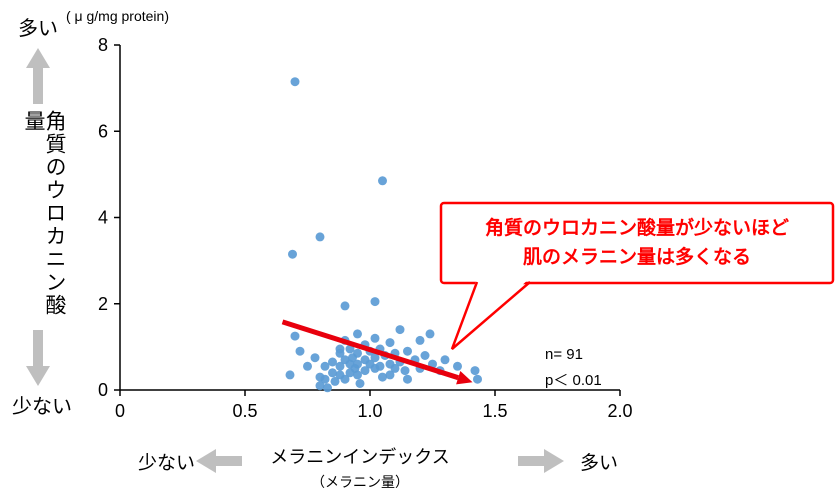 The height and width of the screenshot is (503, 840). What do you see at coordinates (490, 315) in the screenshot?
I see `callout-tail-border` at bounding box center [490, 315].